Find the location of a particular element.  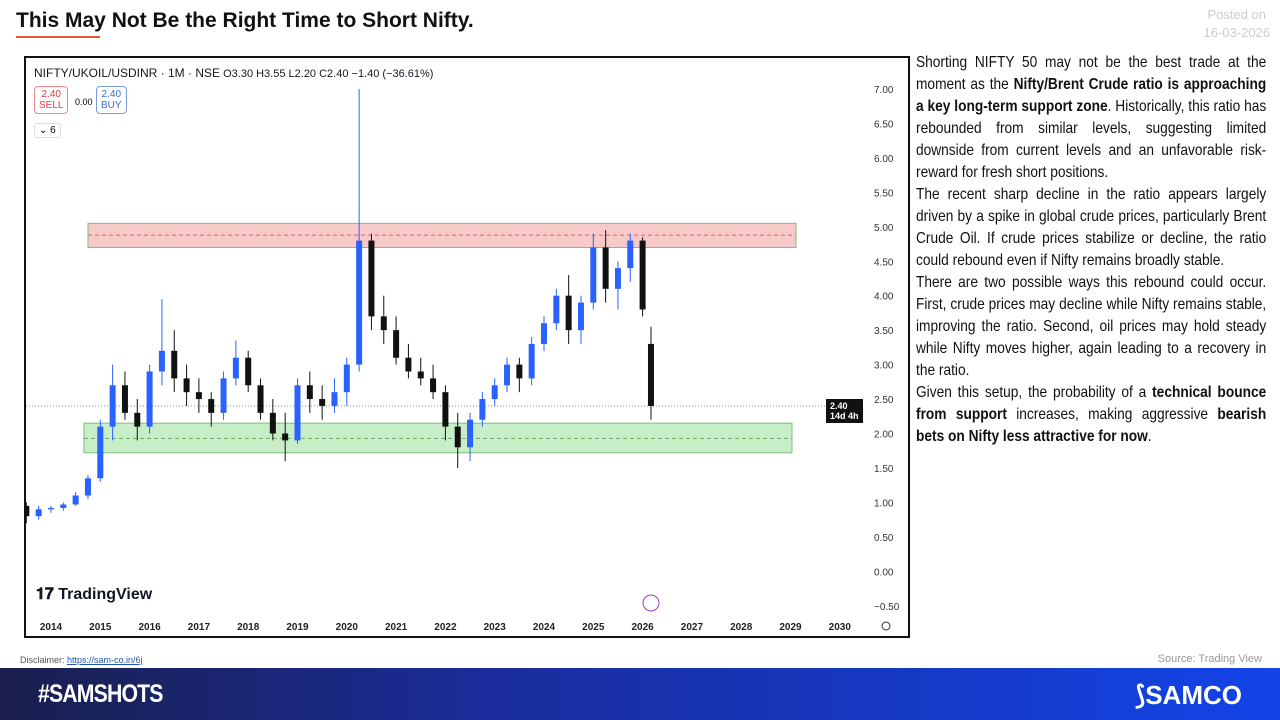

y-tick-label: 2.00 is located at coordinates (884, 435).